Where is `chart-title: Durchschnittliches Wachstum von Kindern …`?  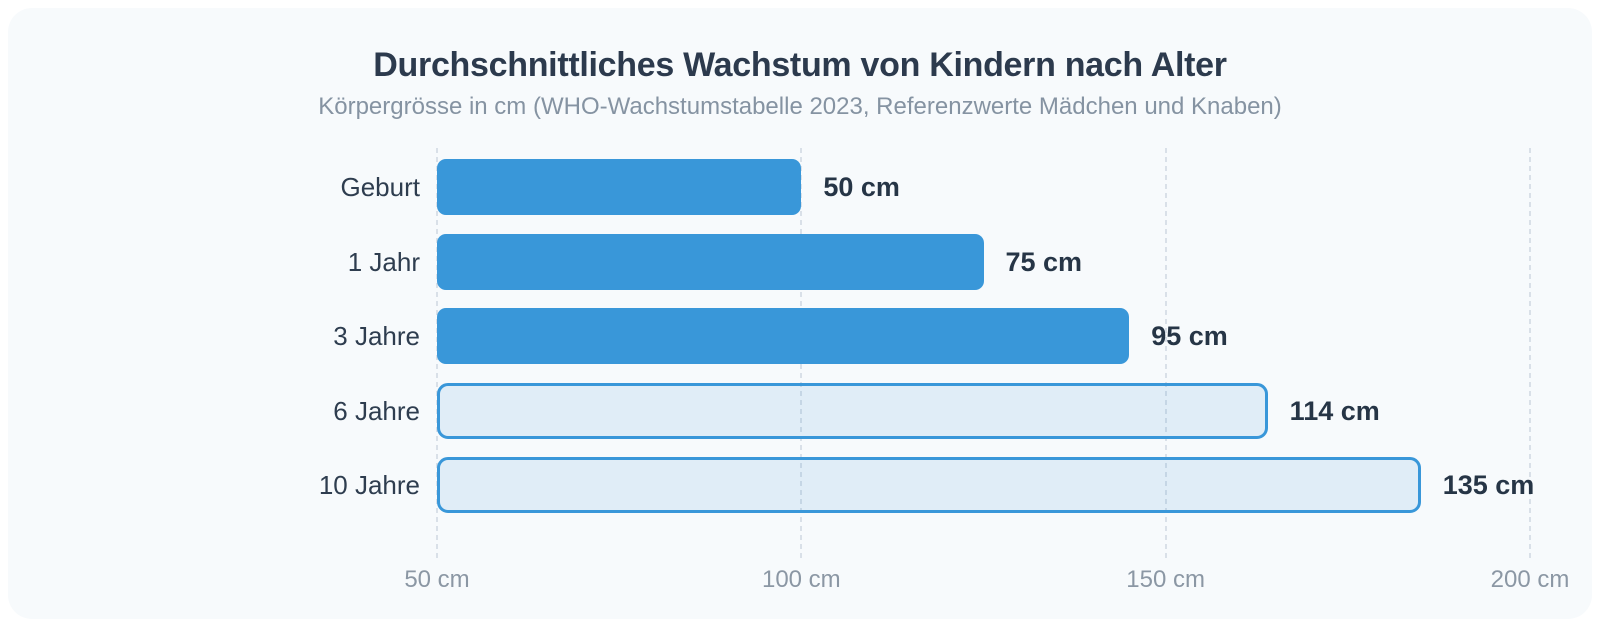 chart-title: Durchschnittliches Wachstum von Kindern … is located at coordinates (800, 65).